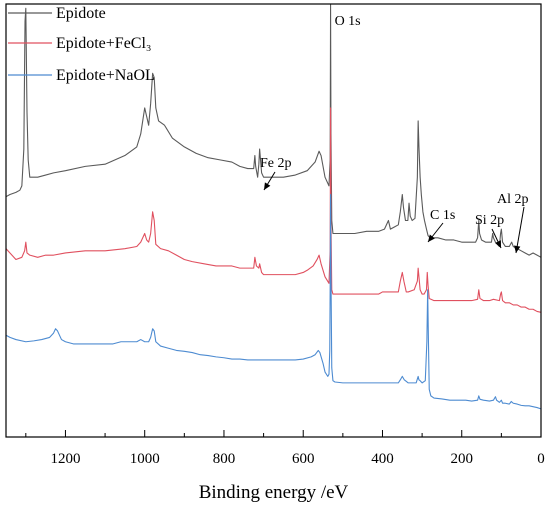 The width and height of the screenshot is (550, 506). I want to click on peak-label: Si 2p, so click(489, 220).